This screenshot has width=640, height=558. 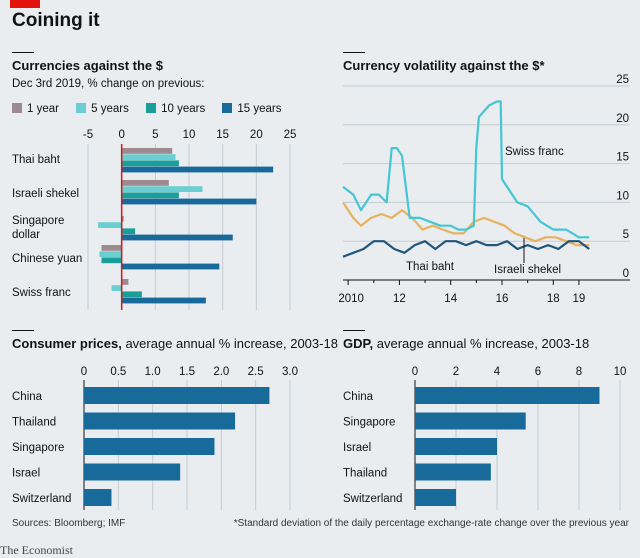 What do you see at coordinates (579, 299) in the screenshot?
I see `x-tick-label: 19` at bounding box center [579, 299].